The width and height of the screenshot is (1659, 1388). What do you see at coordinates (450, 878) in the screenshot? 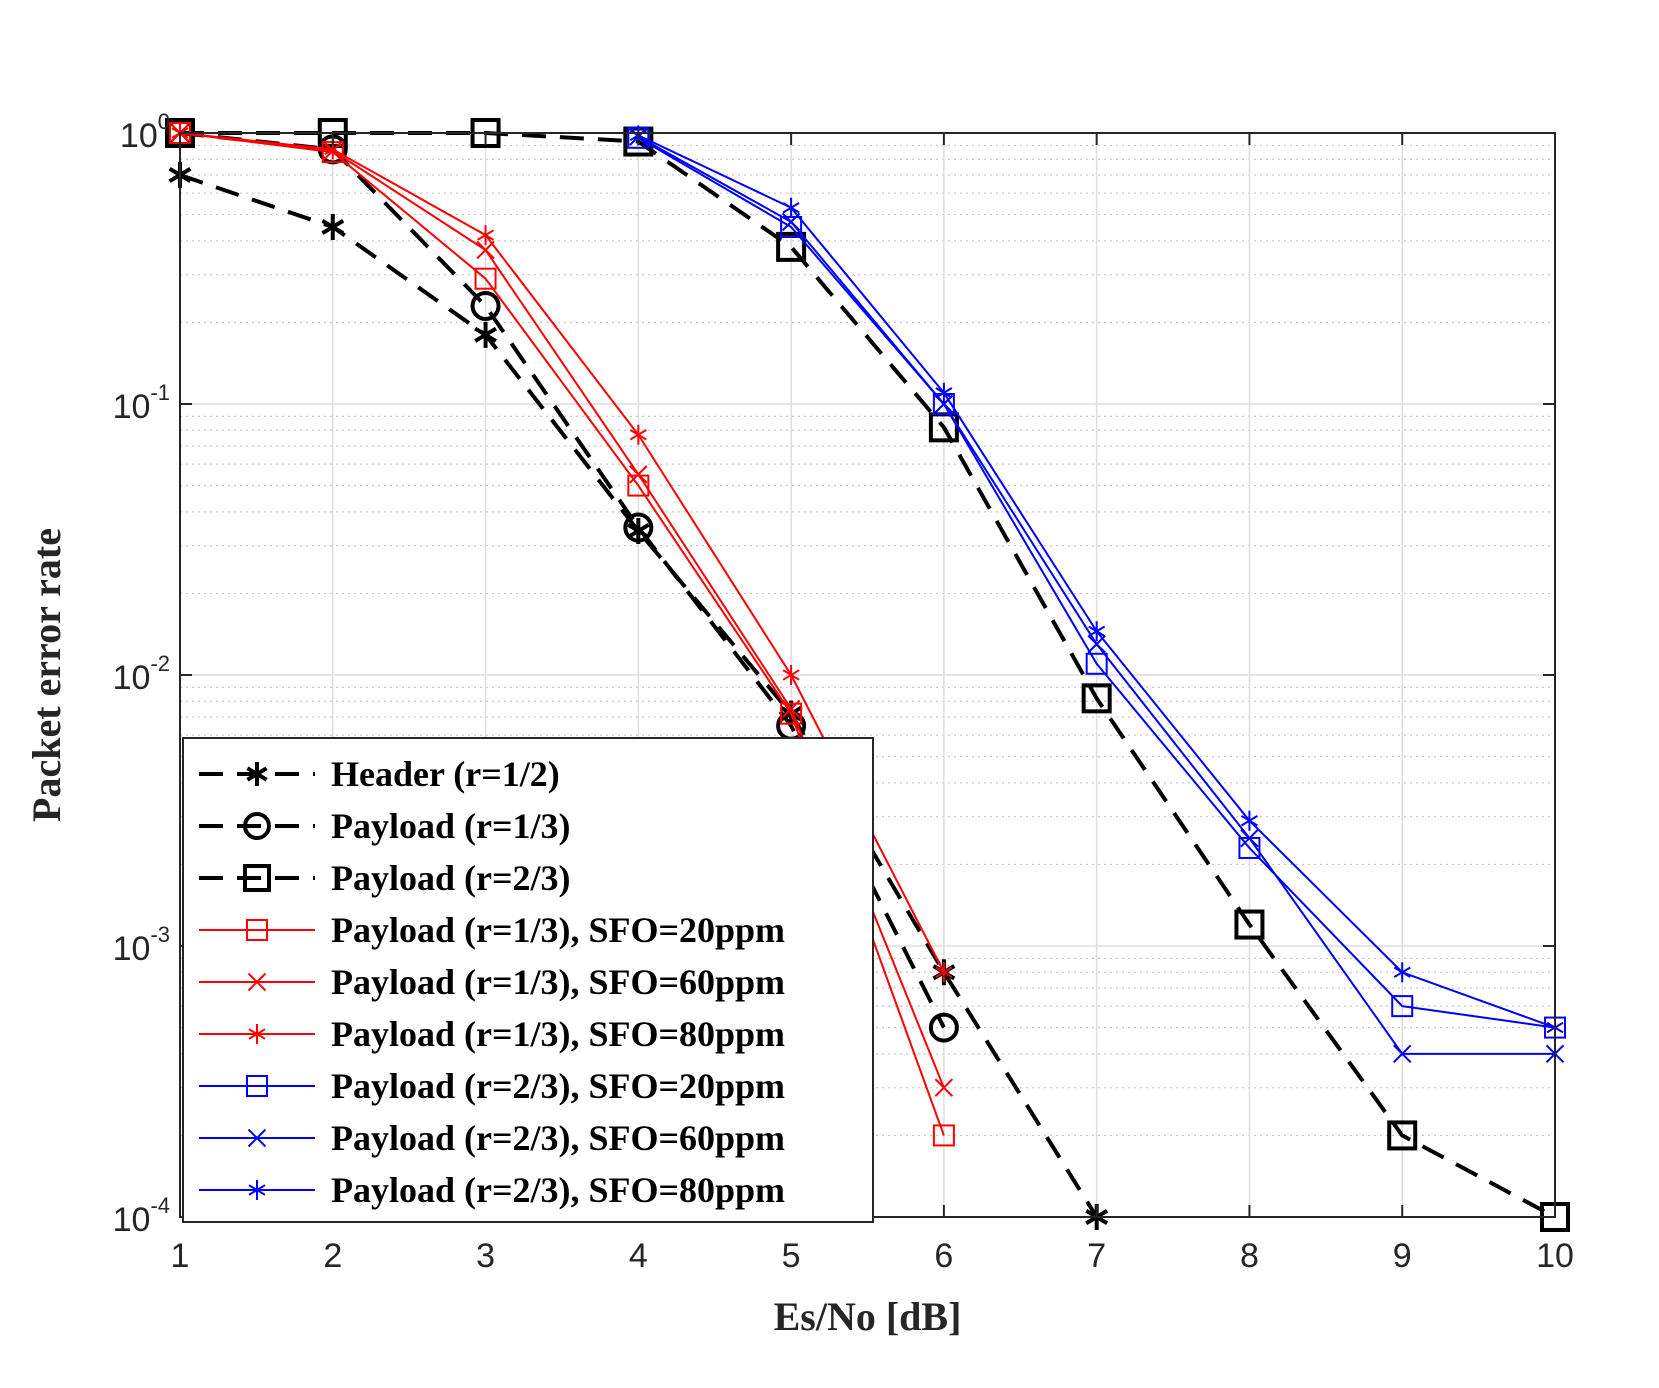
I see `legend-label: Payload (r=2/3)` at bounding box center [450, 878].